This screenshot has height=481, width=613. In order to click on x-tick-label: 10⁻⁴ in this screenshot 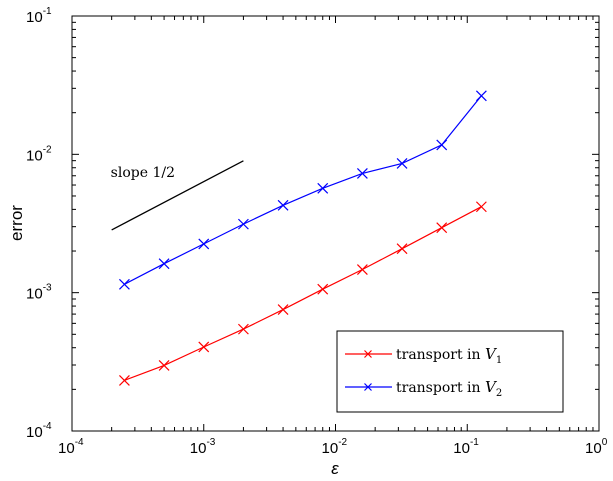, I will do `click(71, 447)`.